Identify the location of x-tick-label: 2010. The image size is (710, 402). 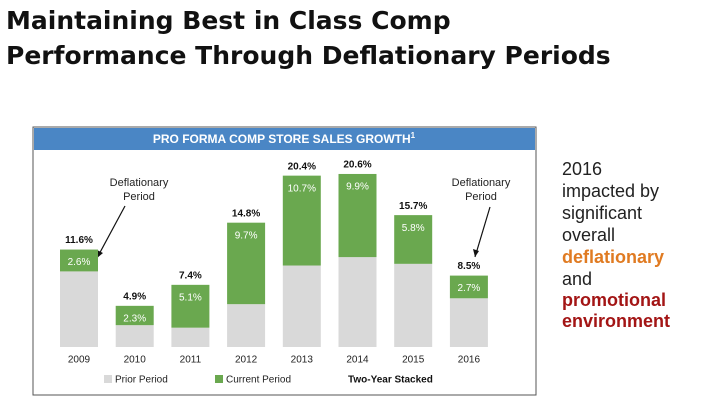
(135, 360).